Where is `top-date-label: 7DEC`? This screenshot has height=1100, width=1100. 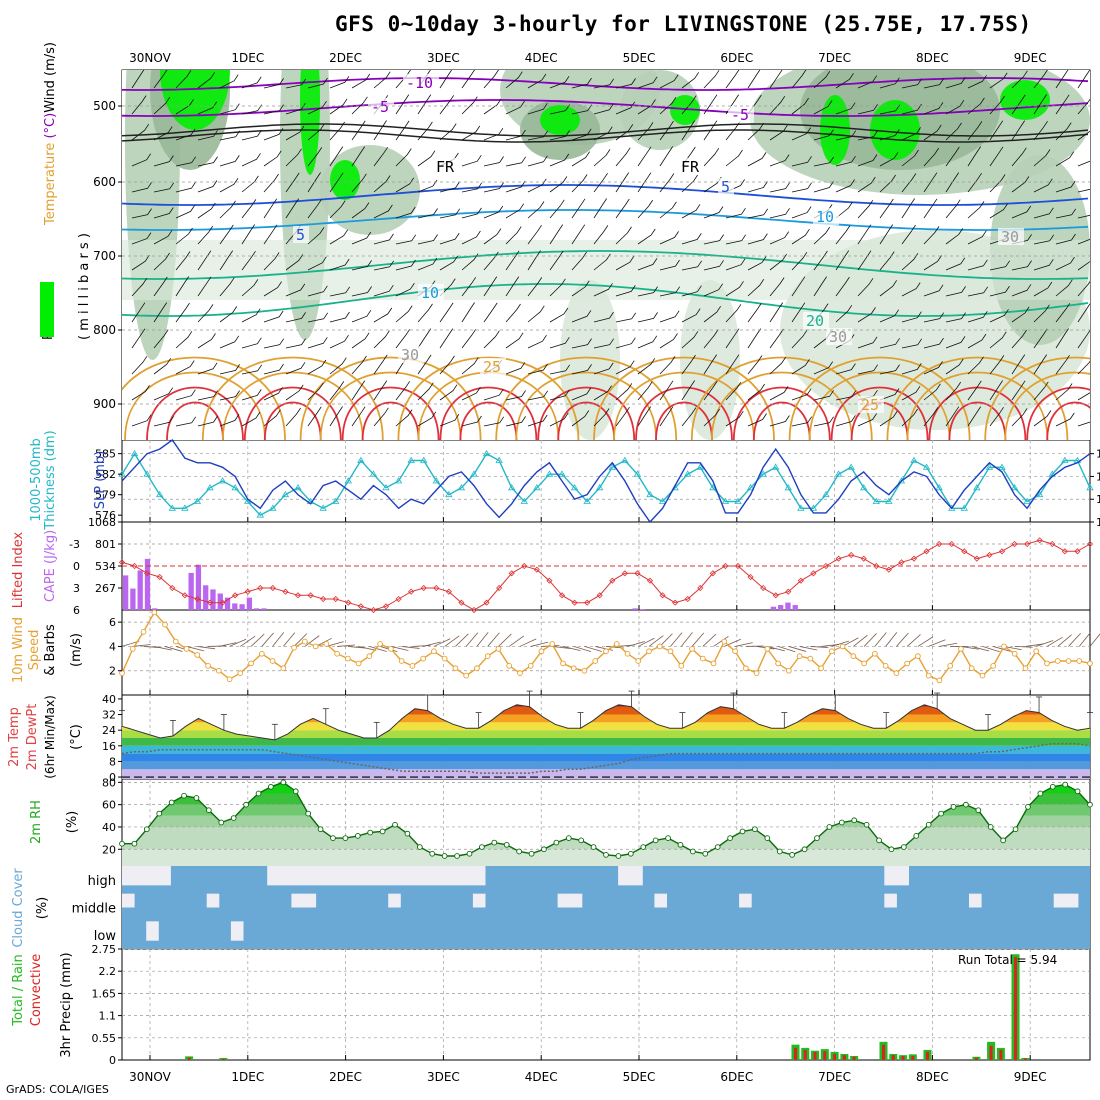
top-date-label: 7DEC is located at coordinates (834, 58).